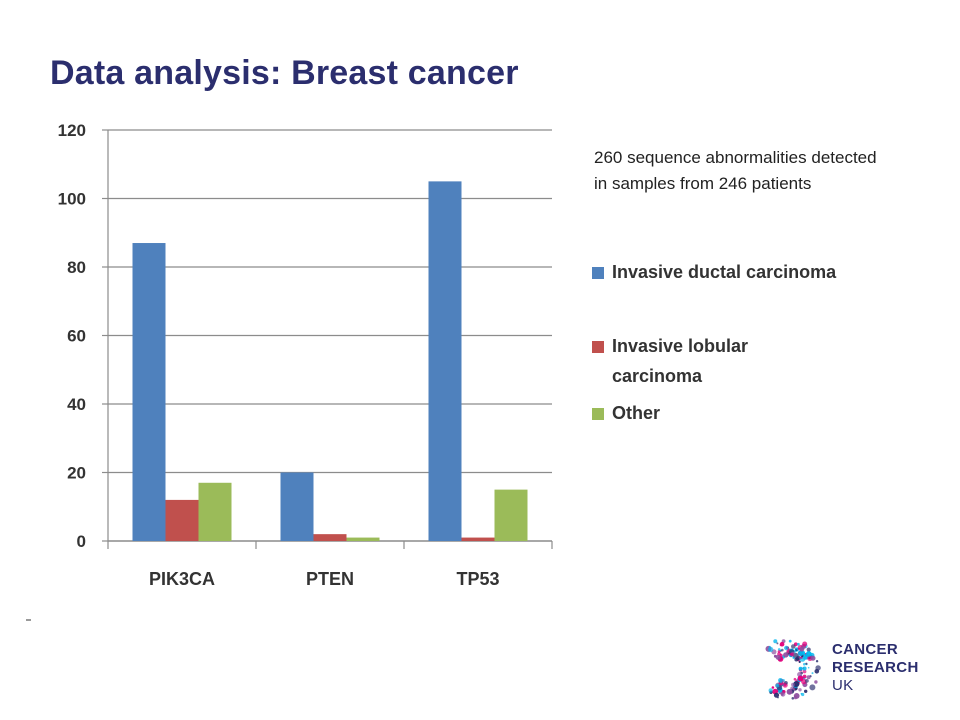 The height and width of the screenshot is (720, 960). Describe the element at coordinates (28, 620) in the screenshot. I see `divider-mark` at that location.